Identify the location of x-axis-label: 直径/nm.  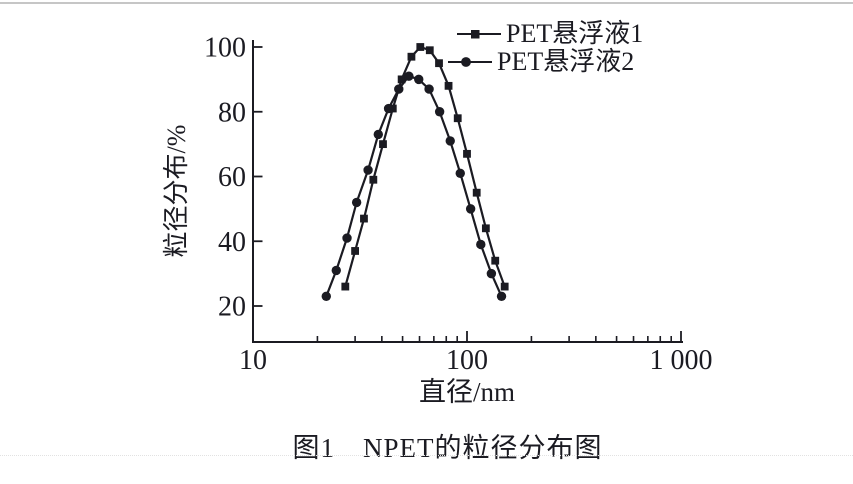
(466, 392).